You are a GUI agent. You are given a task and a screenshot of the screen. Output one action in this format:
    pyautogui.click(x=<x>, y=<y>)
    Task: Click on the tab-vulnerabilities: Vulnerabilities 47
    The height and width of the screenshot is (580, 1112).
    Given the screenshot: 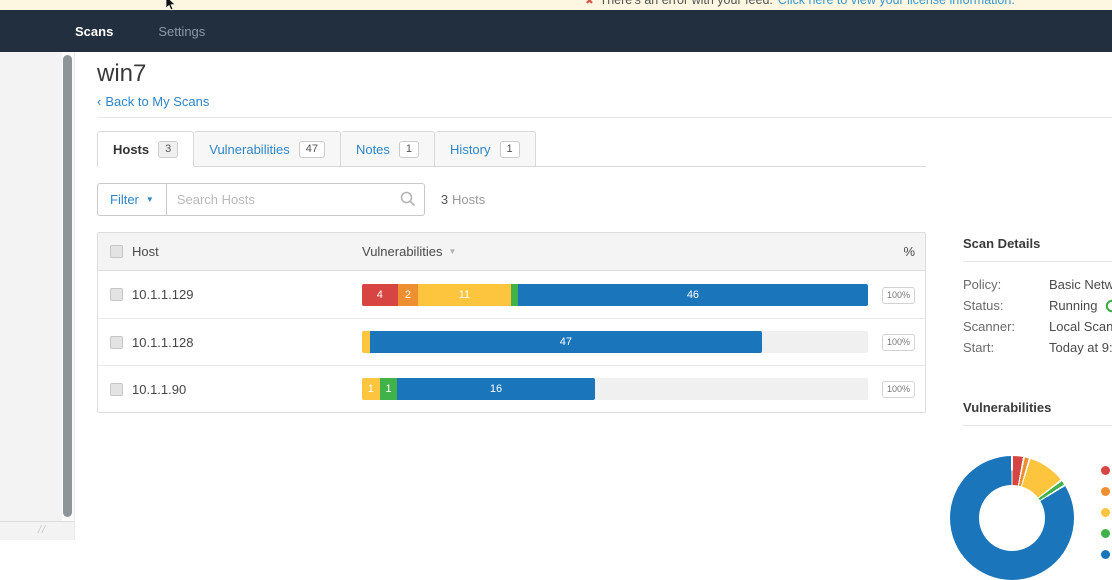 What is the action you would take?
    pyautogui.click(x=267, y=148)
    